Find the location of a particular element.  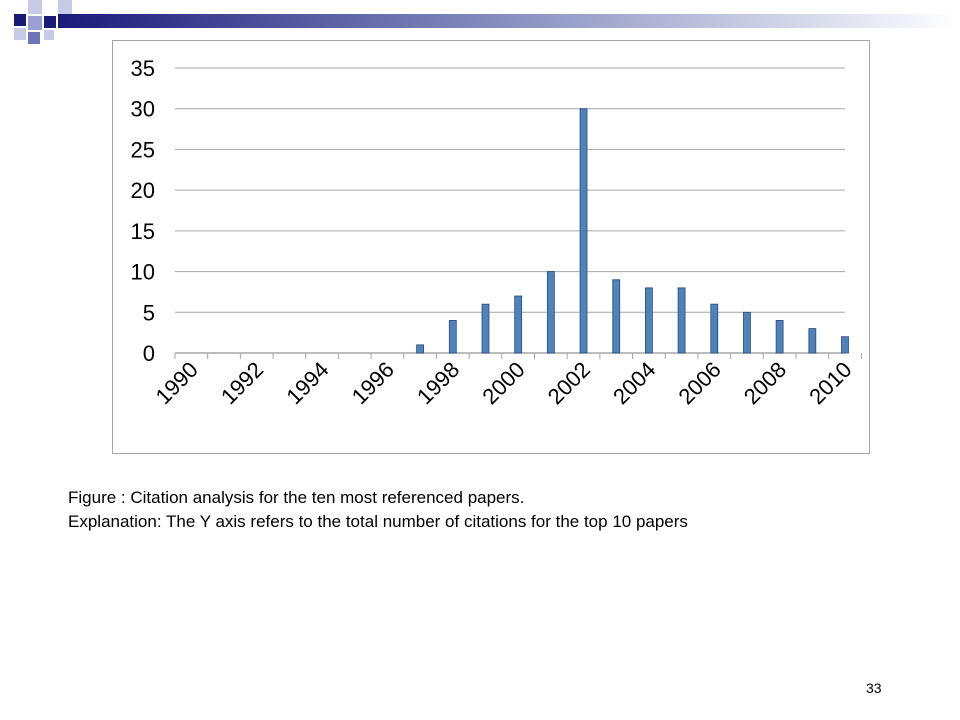

x-tick-label: 2008 is located at coordinates (765, 383).